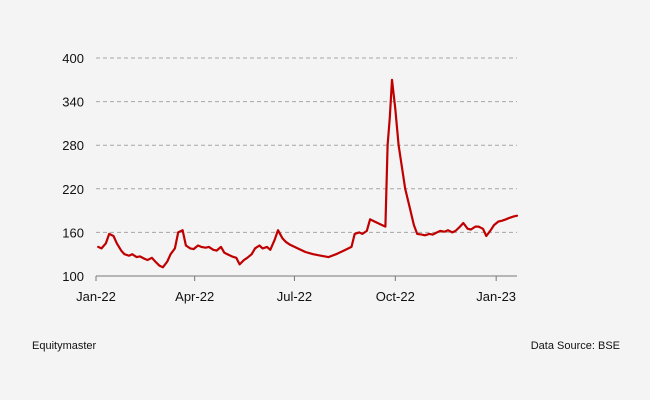  I want to click on x-tick-label: Apr-22, so click(194, 296).